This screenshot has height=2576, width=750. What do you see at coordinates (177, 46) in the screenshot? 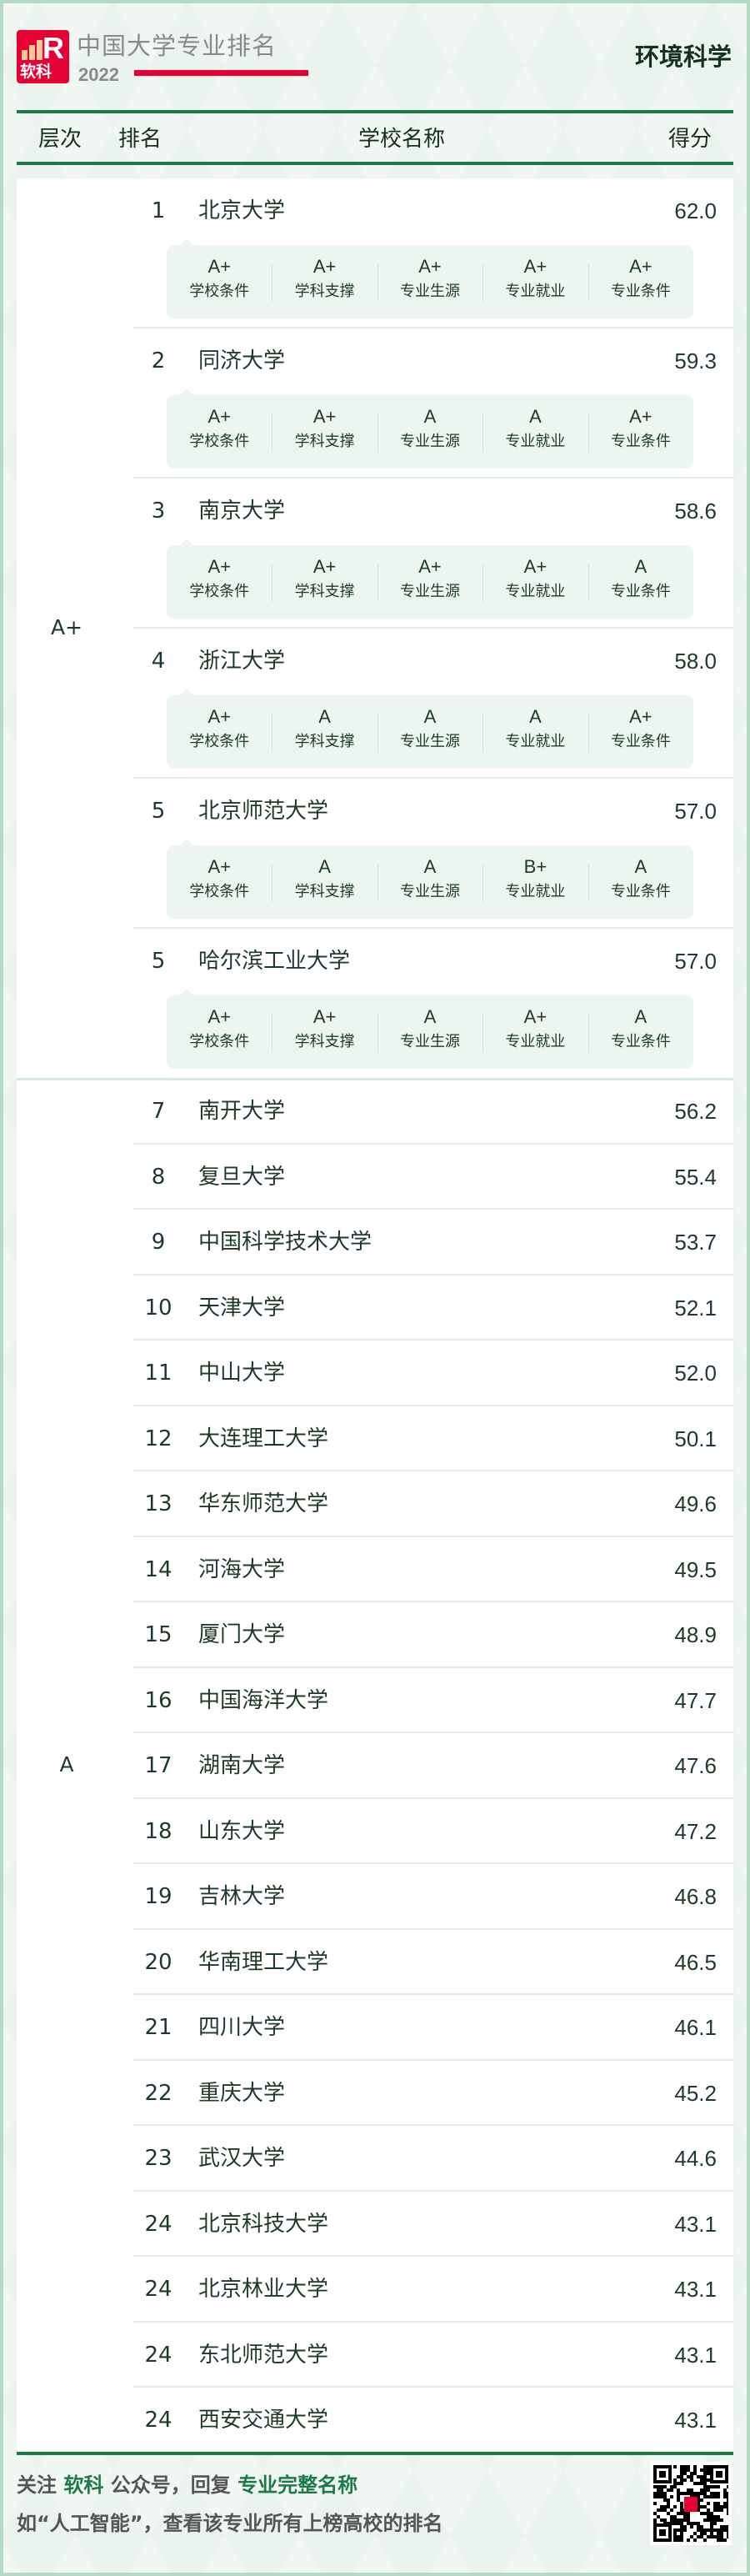
I see `brand-title: 中国大学专业排名` at bounding box center [177, 46].